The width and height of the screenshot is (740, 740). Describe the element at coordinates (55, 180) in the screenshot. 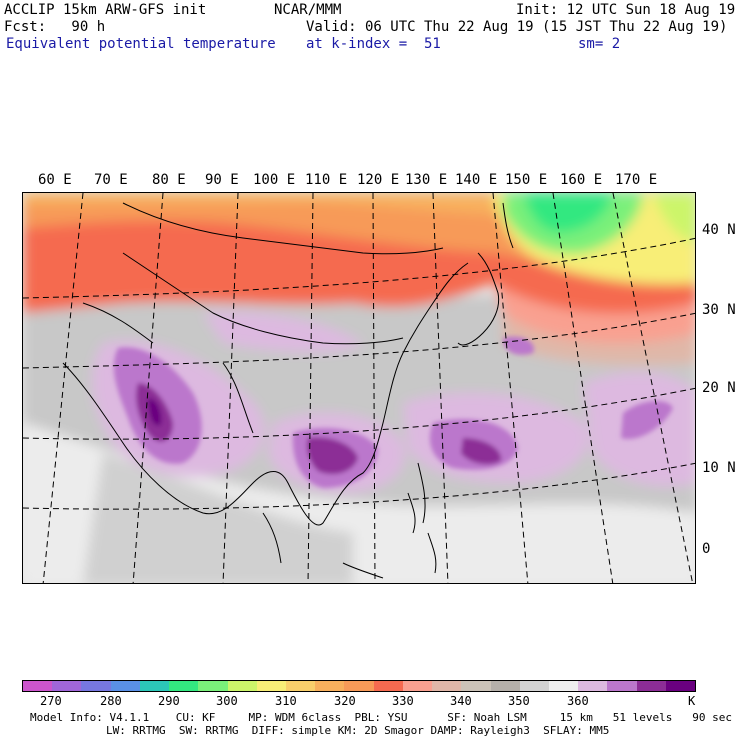

I see `longitude-label: 60 E` at that location.